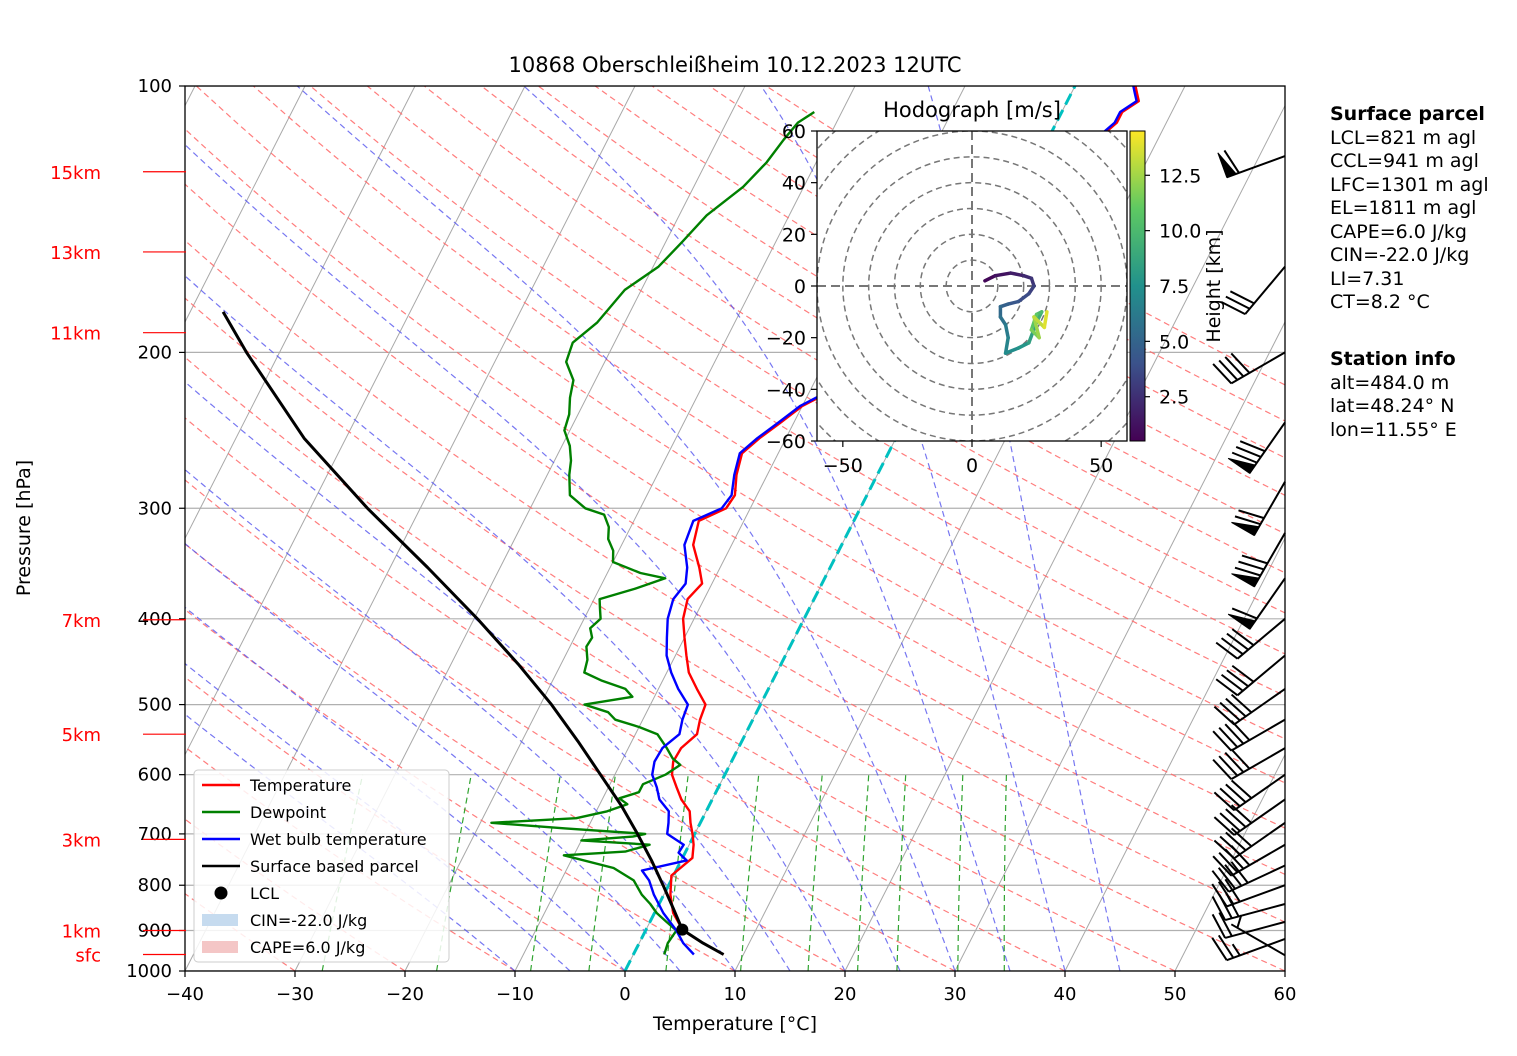 The width and height of the screenshot is (1517, 1056). I want to click on cin-value: CIN=-22.0 J/kg, so click(1400, 255).